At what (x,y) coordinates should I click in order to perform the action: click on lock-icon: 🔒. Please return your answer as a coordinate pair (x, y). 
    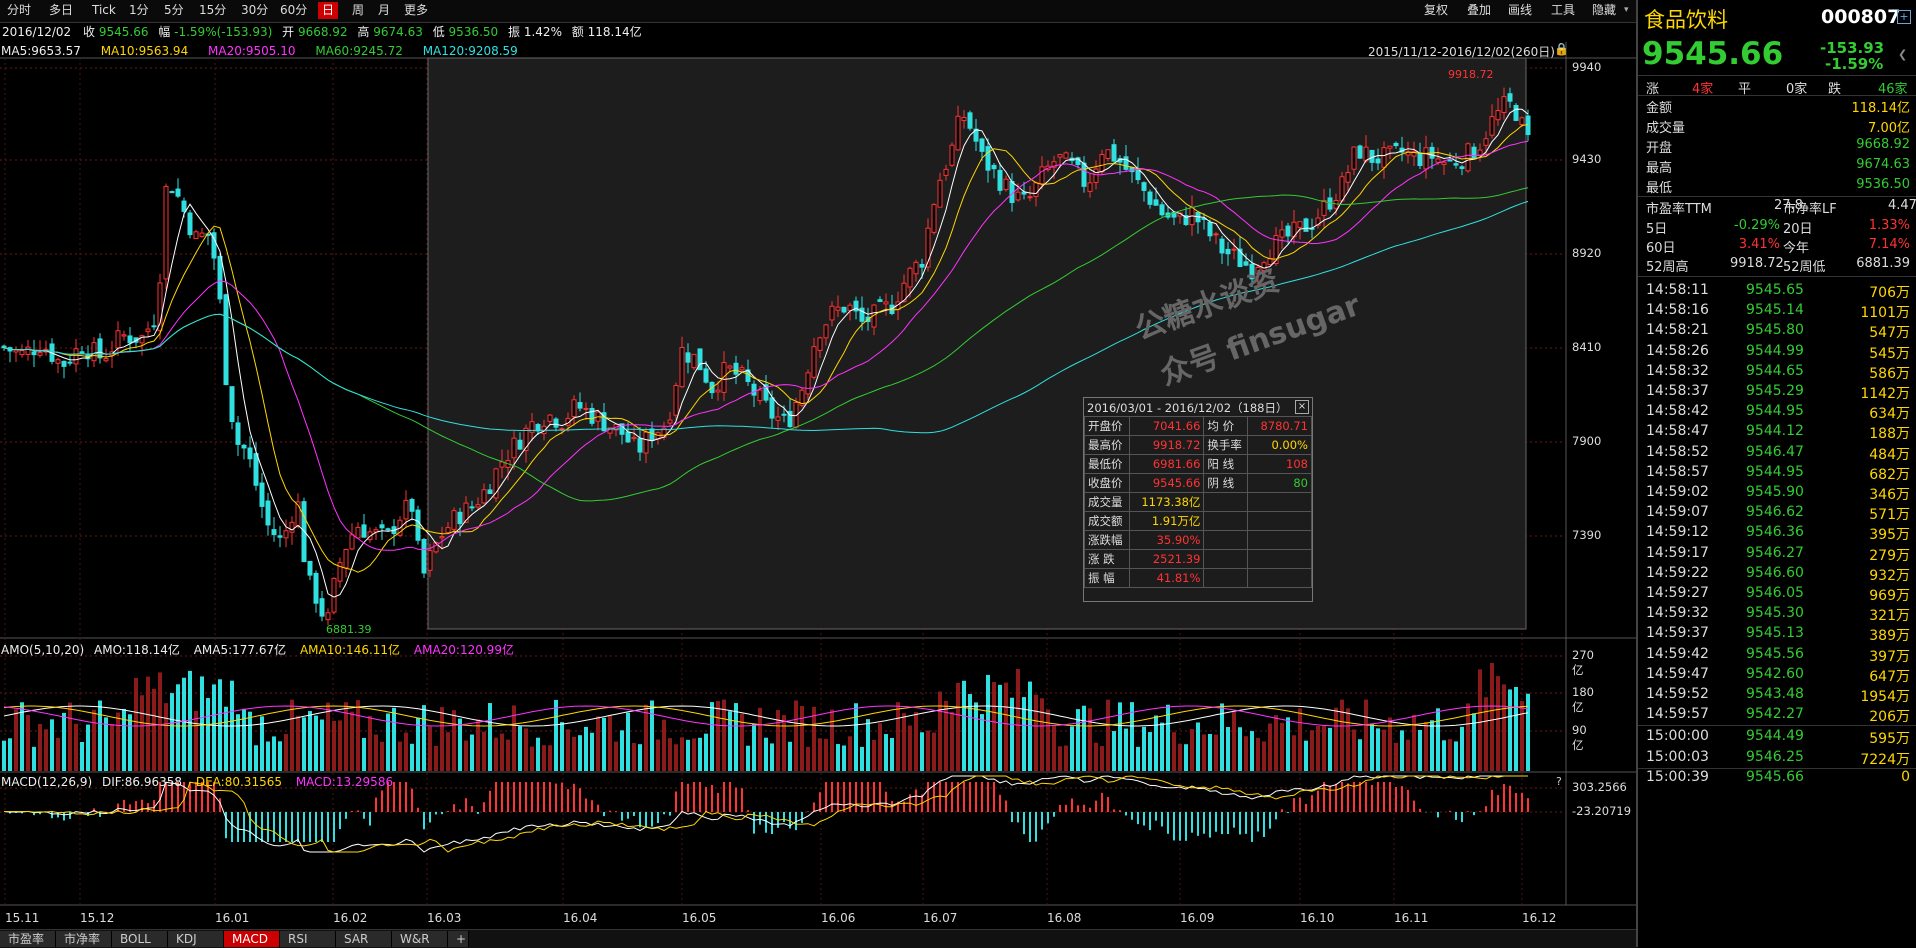
    Looking at the image, I should click on (1561, 49).